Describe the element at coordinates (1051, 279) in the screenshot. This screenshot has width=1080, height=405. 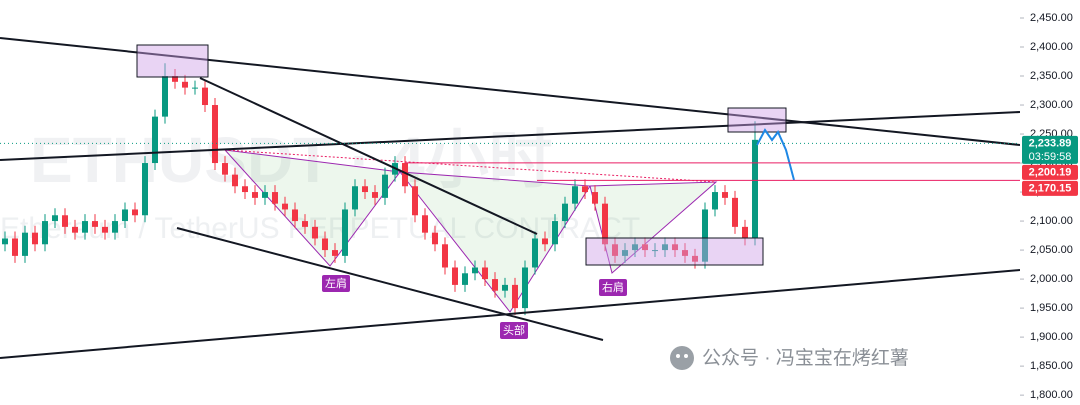
I see `y-tick-label: 2,000.00` at that location.